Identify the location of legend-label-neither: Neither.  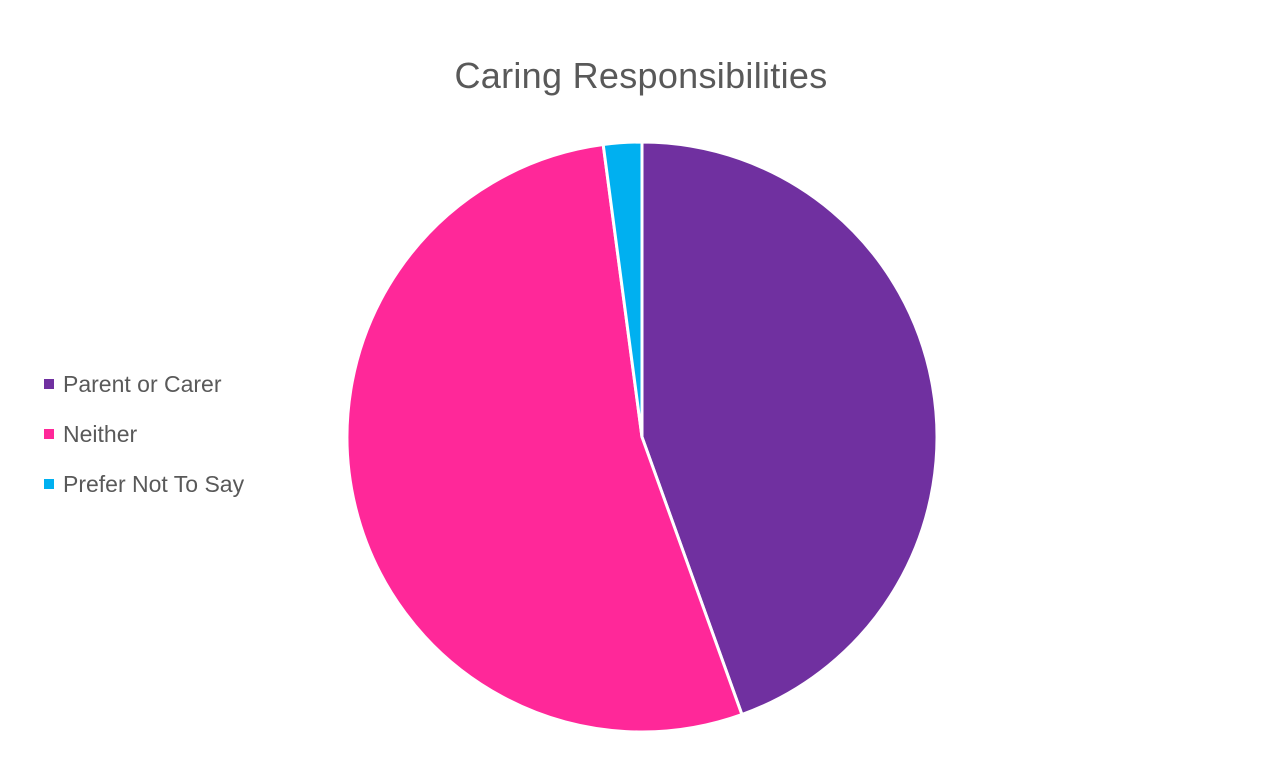
(100, 433).